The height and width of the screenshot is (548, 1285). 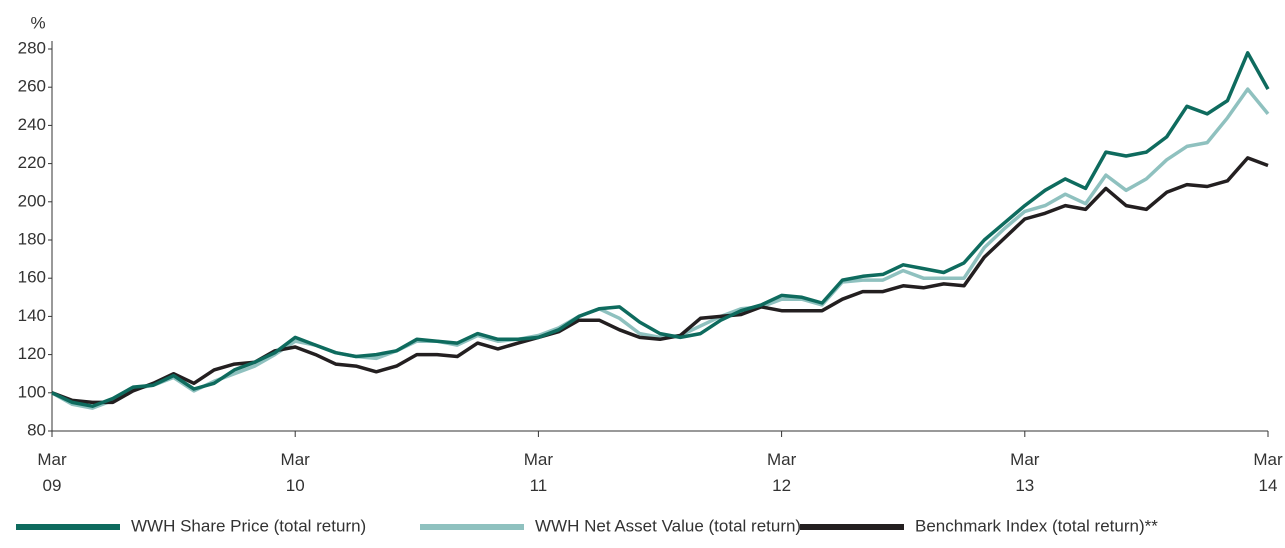 What do you see at coordinates (37, 22) in the screenshot?
I see `y-axis-label: %` at bounding box center [37, 22].